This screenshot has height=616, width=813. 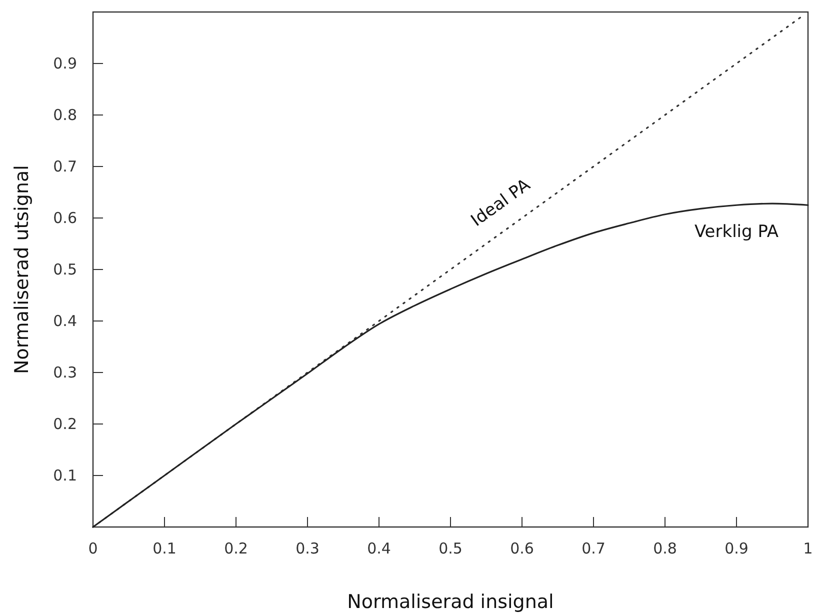 I want to click on x-axis-title: Normaliserad insignal, so click(x=450, y=602).